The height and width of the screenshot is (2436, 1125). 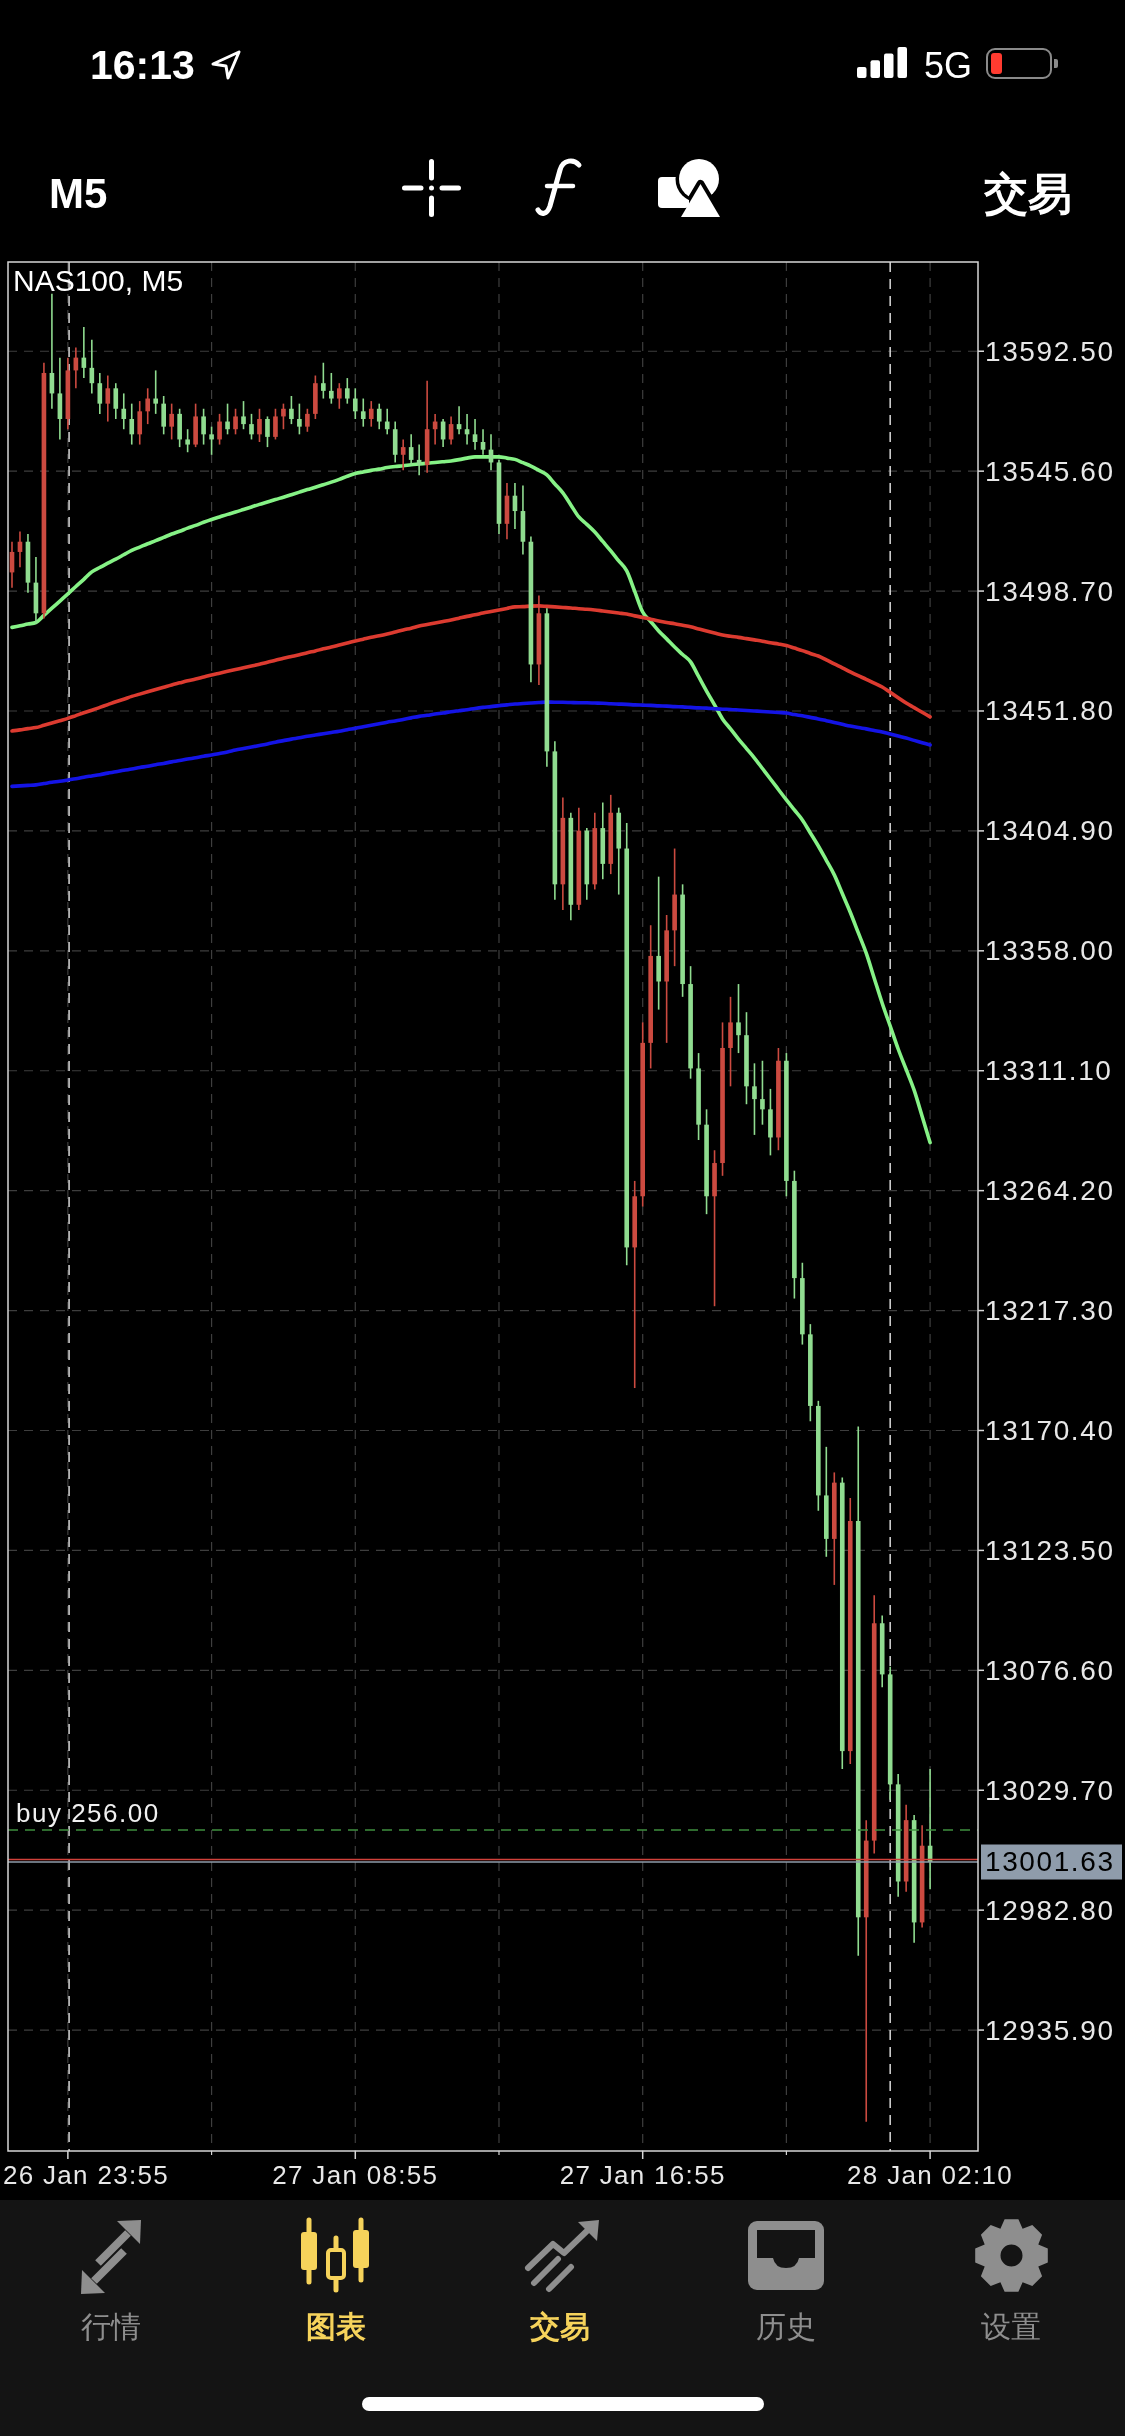 What do you see at coordinates (1050, 1430) in the screenshot?
I see `y-tick-label: 13170.40` at bounding box center [1050, 1430].